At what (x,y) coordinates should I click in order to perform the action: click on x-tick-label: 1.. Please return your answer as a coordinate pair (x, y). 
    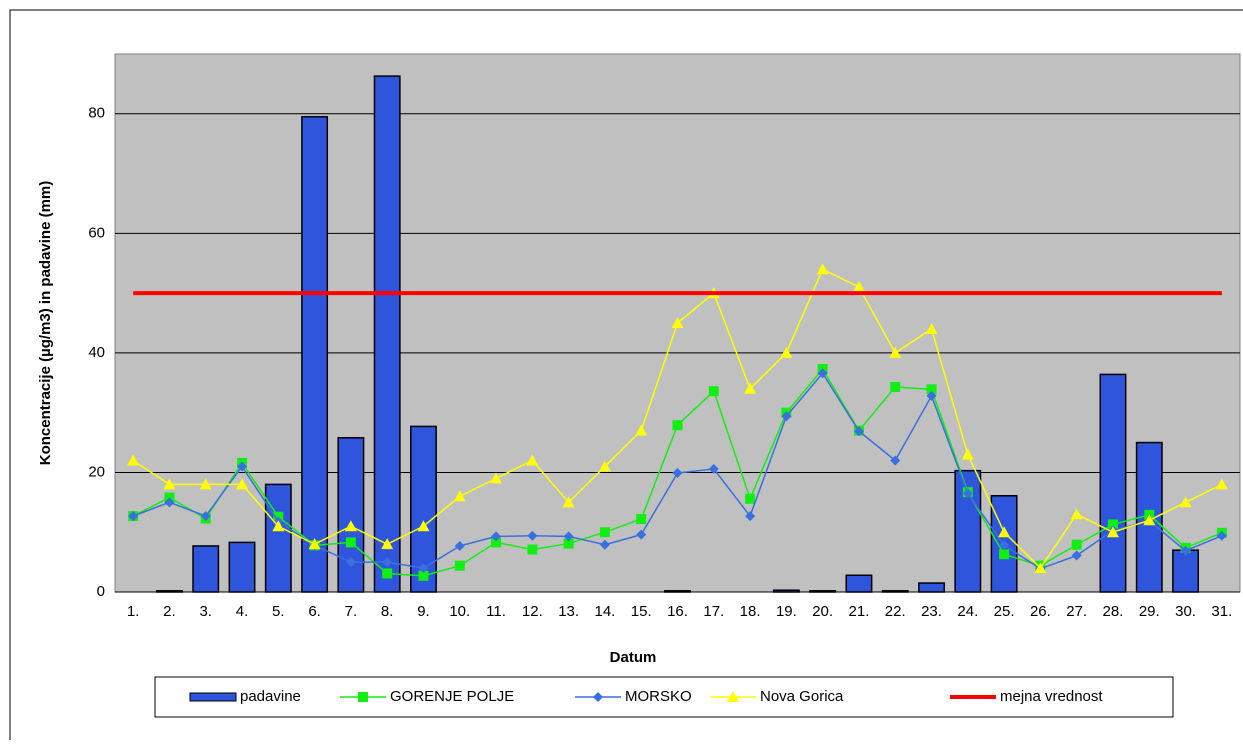
    Looking at the image, I should click on (133, 611).